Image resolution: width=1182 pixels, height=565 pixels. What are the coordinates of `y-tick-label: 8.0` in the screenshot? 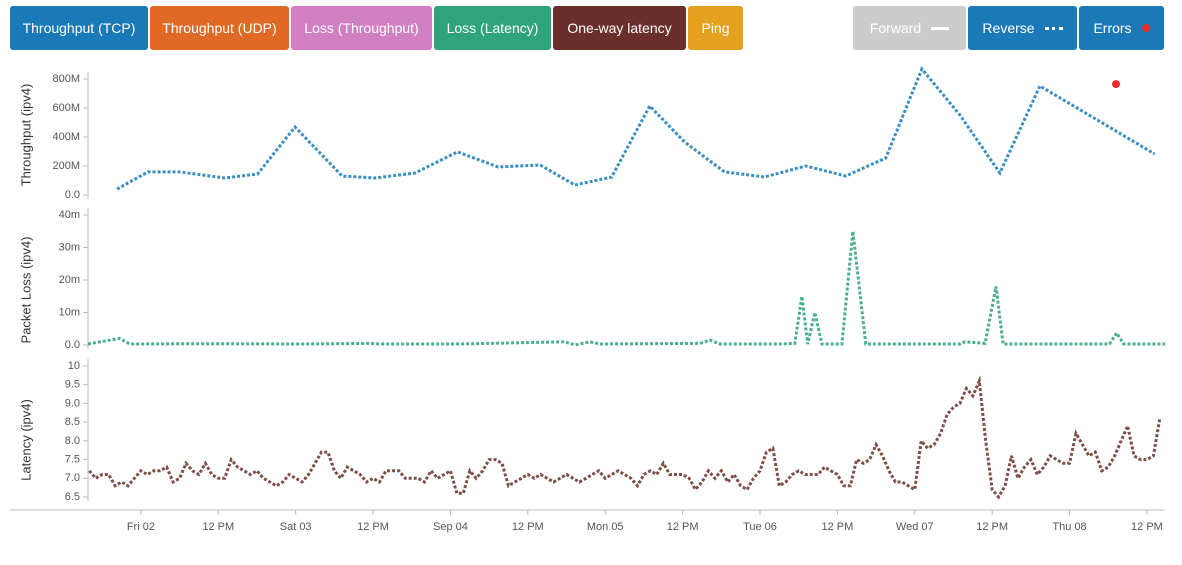 It's located at (72, 441).